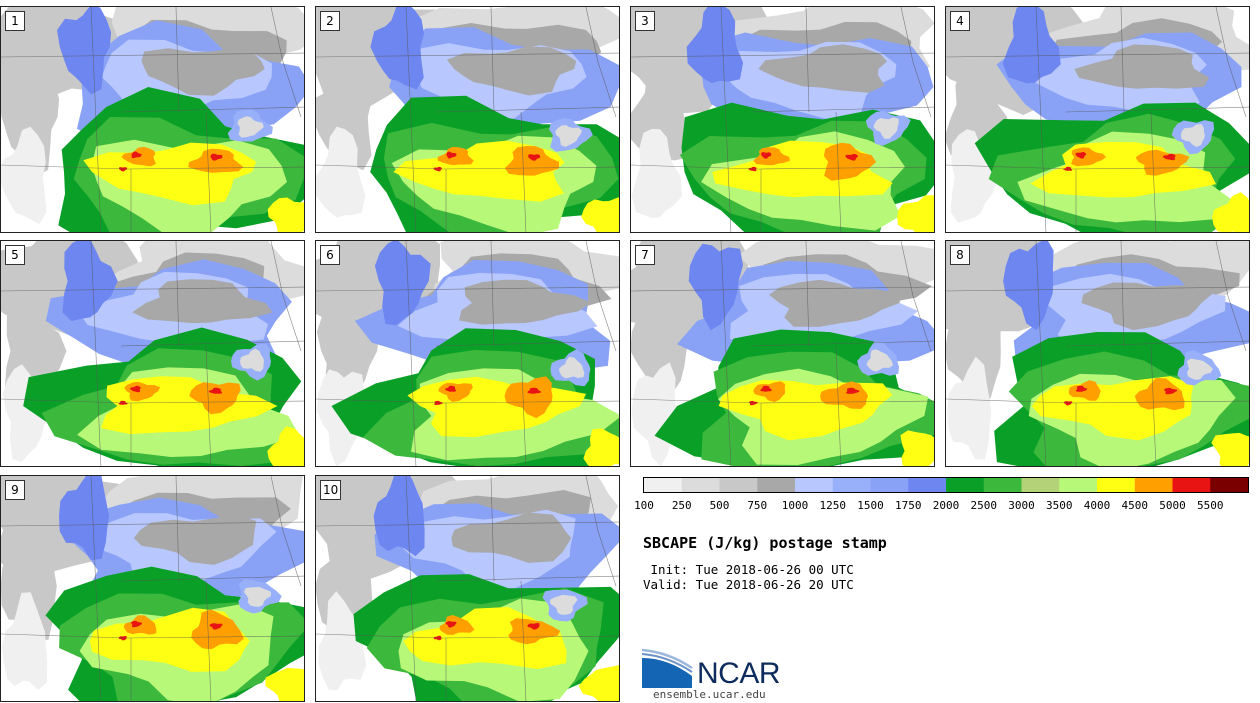 The width and height of the screenshot is (1260, 703). Describe the element at coordinates (984, 505) in the screenshot. I see `colorbar-tick-label: 2500` at that location.